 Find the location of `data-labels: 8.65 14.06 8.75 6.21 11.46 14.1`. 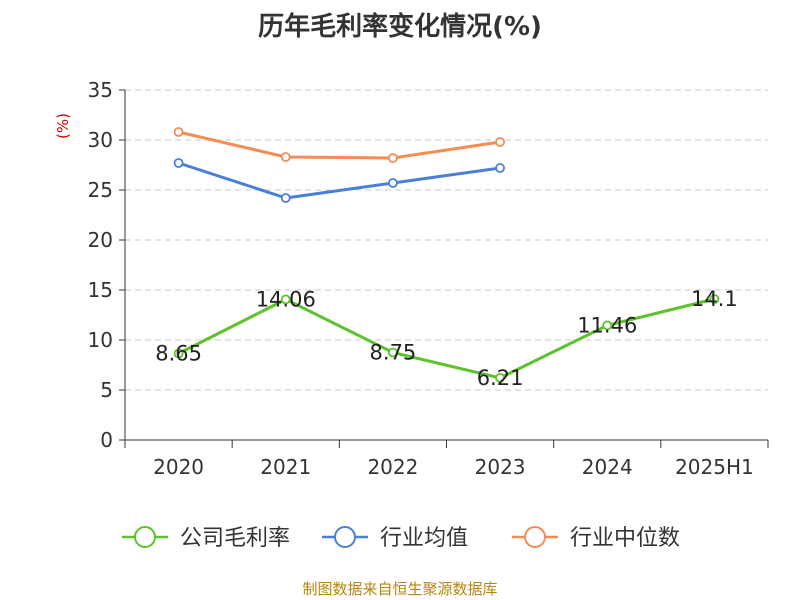

data-labels: 8.65 14.06 8.75 6.21 11.46 14.1 is located at coordinates (446, 338).